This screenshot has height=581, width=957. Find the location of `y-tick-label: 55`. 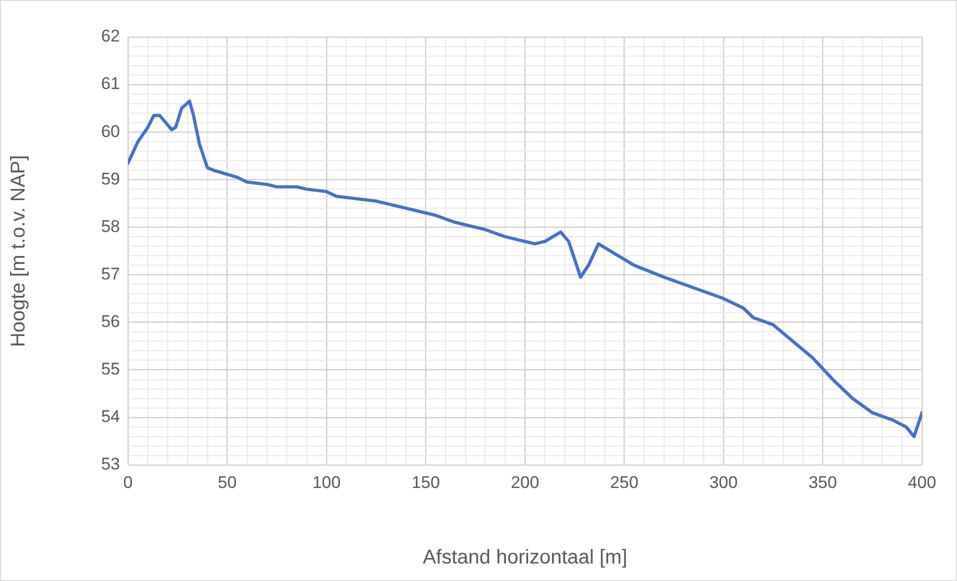

y-tick-label: 55 is located at coordinates (110, 369).